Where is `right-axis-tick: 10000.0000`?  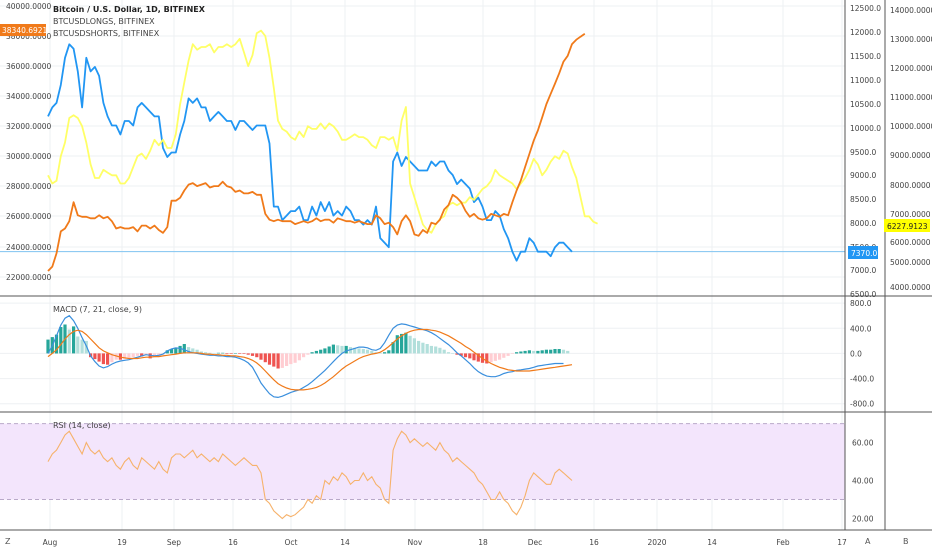
right-axis-tick: 10000.0000 is located at coordinates (911, 126).